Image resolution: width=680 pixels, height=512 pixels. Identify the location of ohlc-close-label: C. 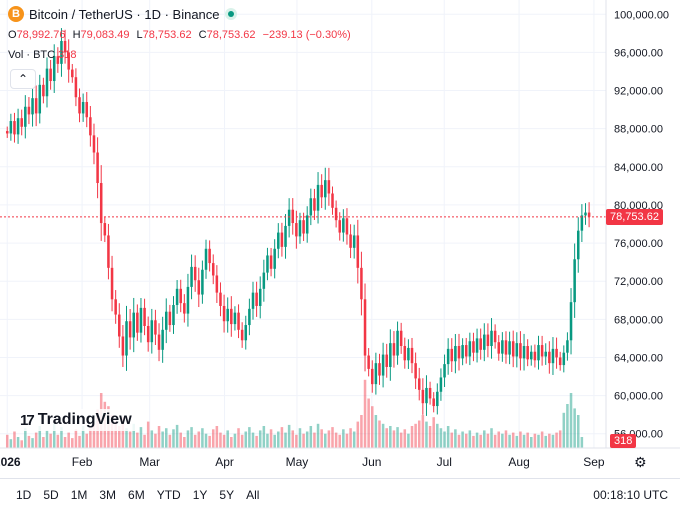
(202, 35).